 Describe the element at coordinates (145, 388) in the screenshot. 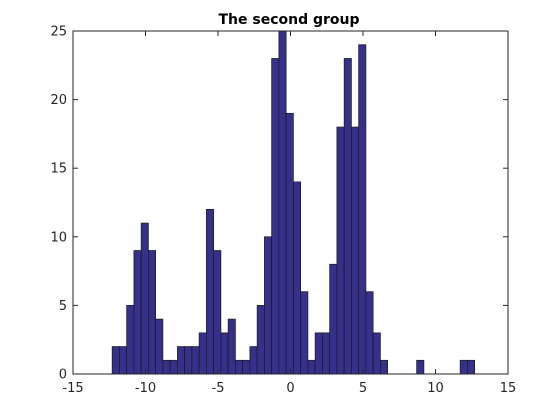

I see `x-tick-label: -10` at that location.